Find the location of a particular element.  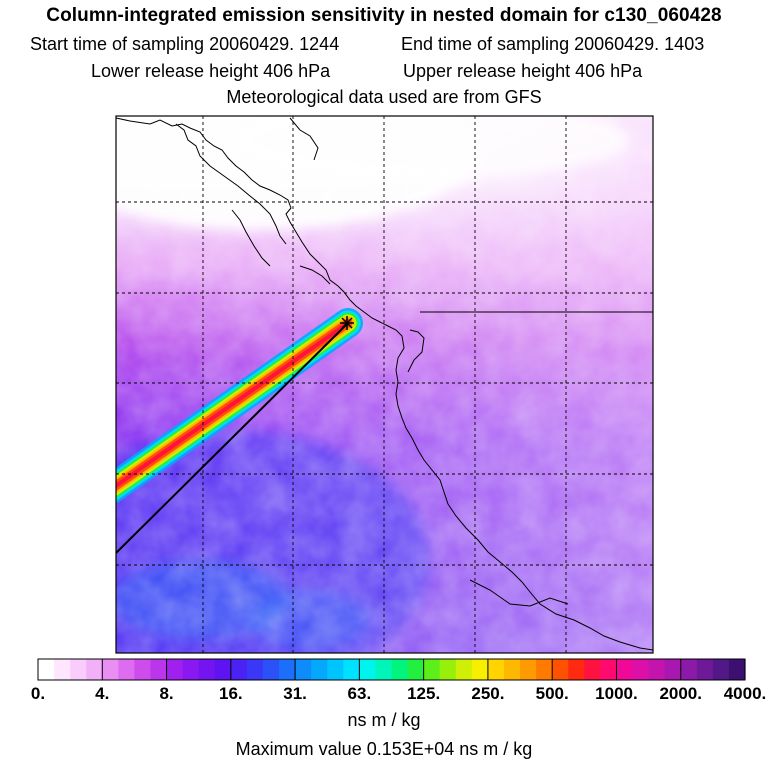

colorbar-tick-label: 250. is located at coordinates (488, 693).